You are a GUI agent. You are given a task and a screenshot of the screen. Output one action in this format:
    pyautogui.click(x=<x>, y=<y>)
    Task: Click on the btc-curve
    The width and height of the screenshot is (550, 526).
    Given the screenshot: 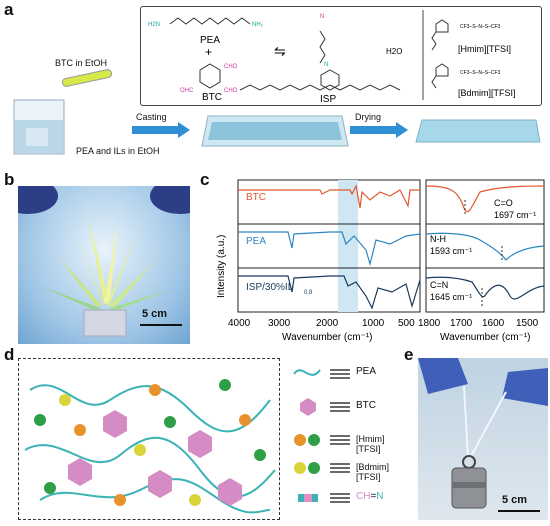 What is the action you would take?
    pyautogui.click(x=329, y=196)
    